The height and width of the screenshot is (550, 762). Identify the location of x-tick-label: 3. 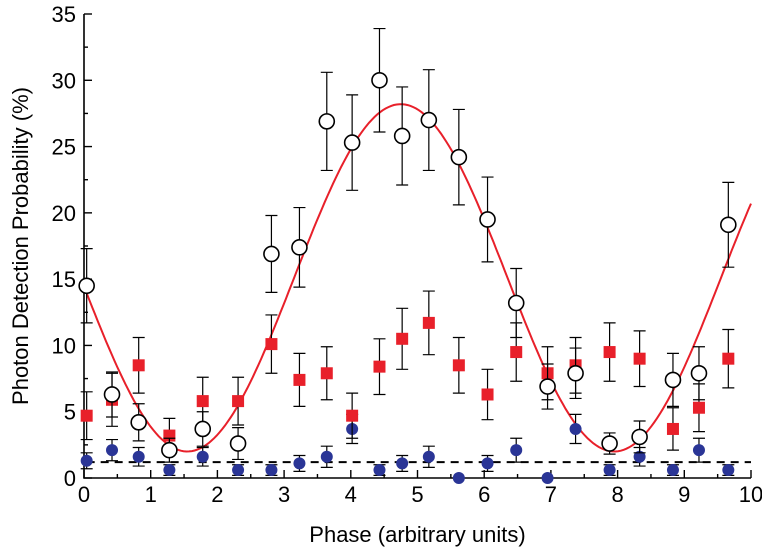
(284, 494).